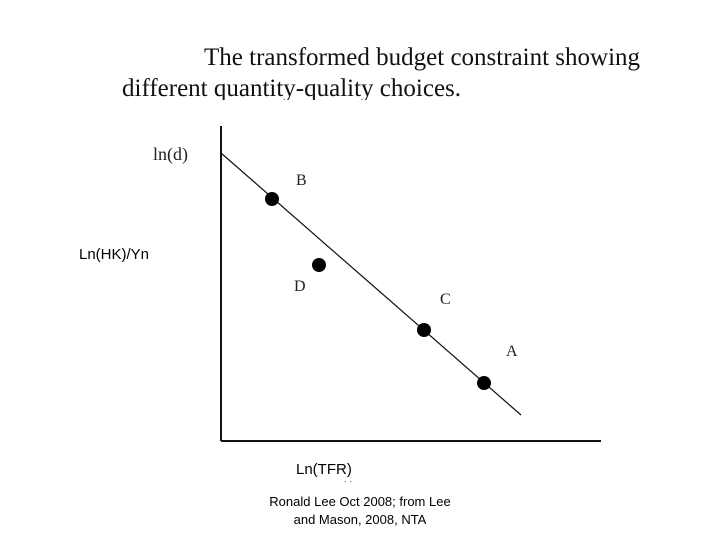 The image size is (720, 540). I want to click on residual-tick-mark: ` ´, so click(348, 485).